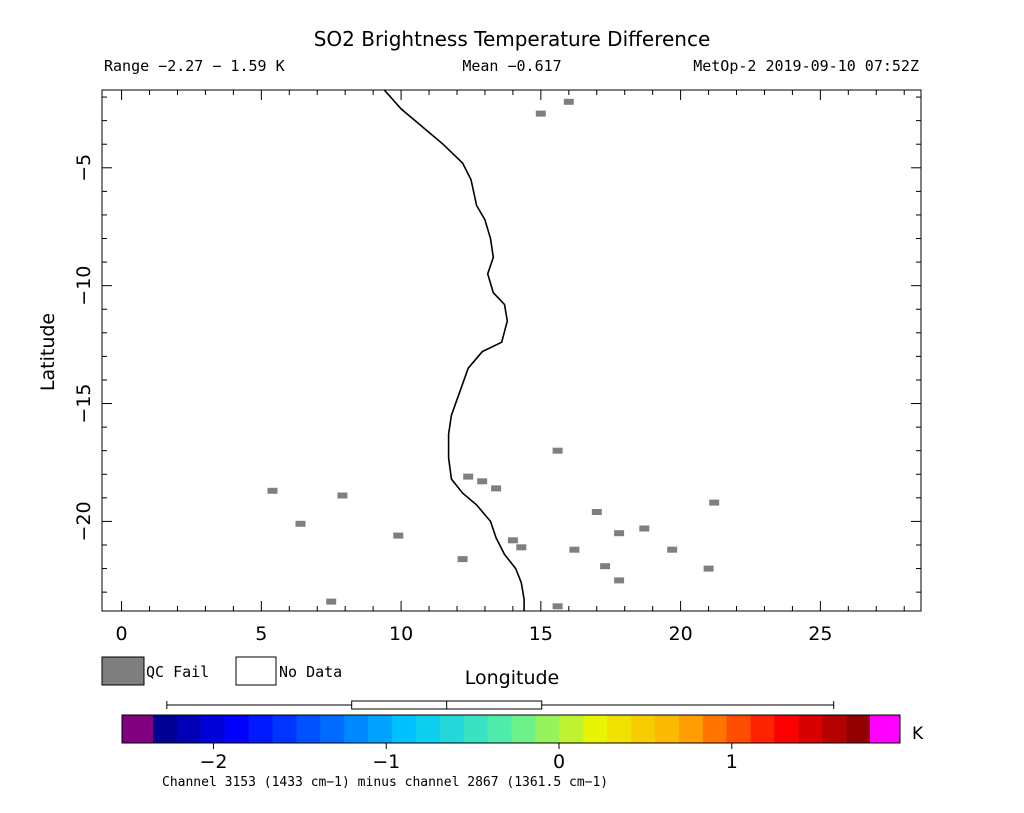 The image size is (1024, 813). Describe the element at coordinates (194, 66) in the screenshot. I see `range-label: Range −2.27 − 1.59 K` at that location.